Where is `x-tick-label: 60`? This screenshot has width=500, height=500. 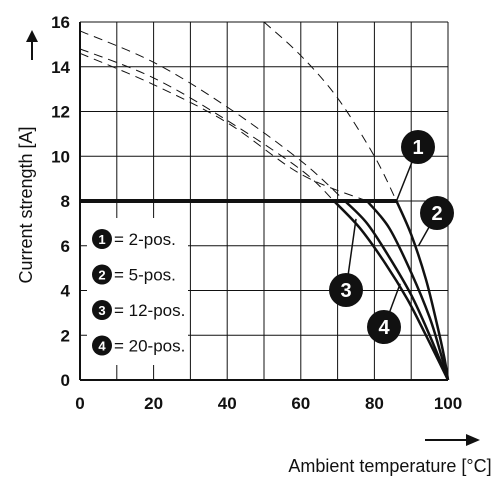
x-tick-label: 60 is located at coordinates (300, 403).